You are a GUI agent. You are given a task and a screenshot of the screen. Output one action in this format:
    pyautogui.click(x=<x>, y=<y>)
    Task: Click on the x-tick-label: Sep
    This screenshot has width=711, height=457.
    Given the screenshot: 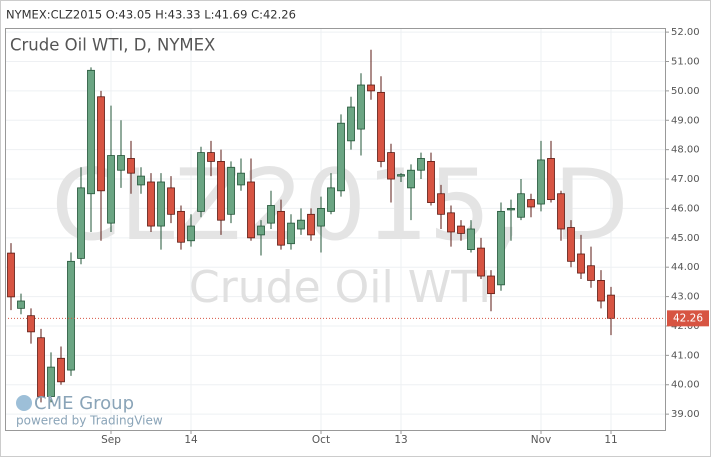 What is the action you would take?
    pyautogui.click(x=111, y=440)
    